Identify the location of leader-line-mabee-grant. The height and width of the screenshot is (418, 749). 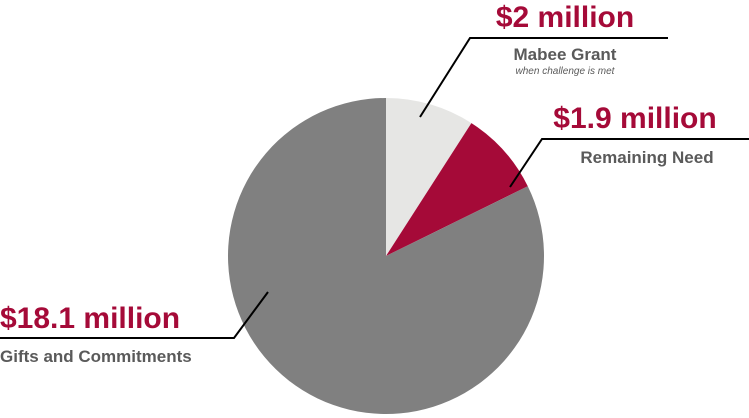
(543, 77).